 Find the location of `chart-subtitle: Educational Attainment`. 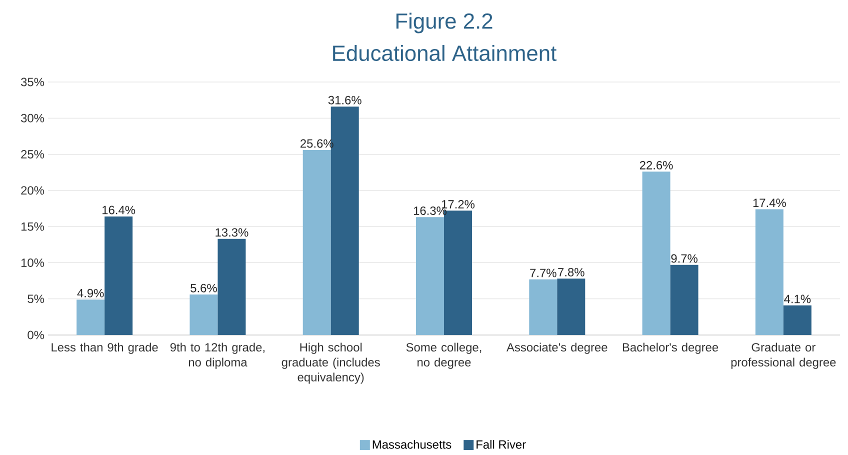

chart-subtitle: Educational Attainment is located at coordinates (445, 53).